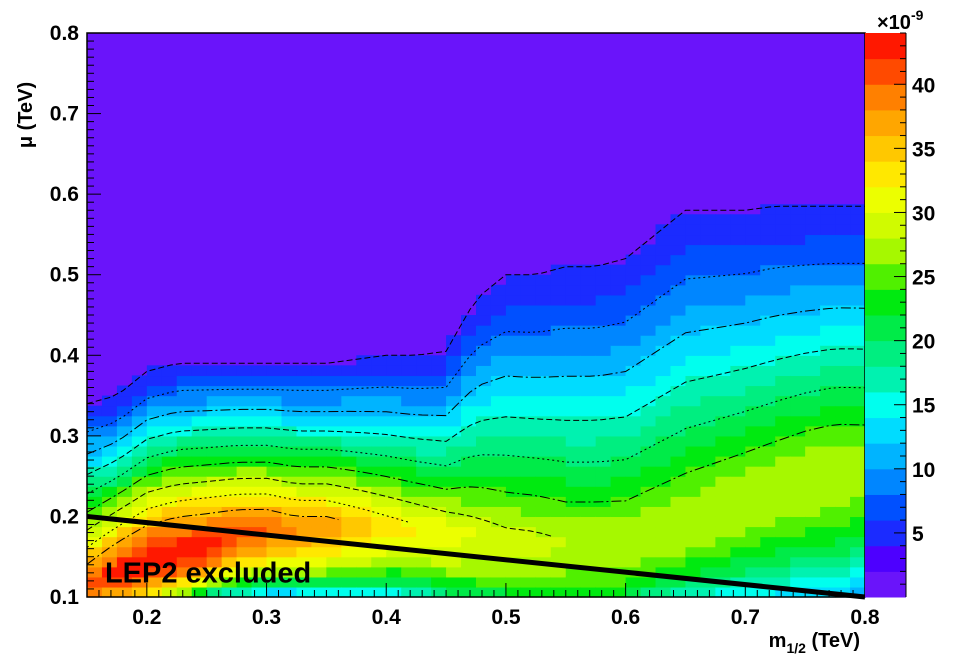 The height and width of the screenshot is (656, 970). I want to click on x-tick-label: 0.5, so click(506, 617).